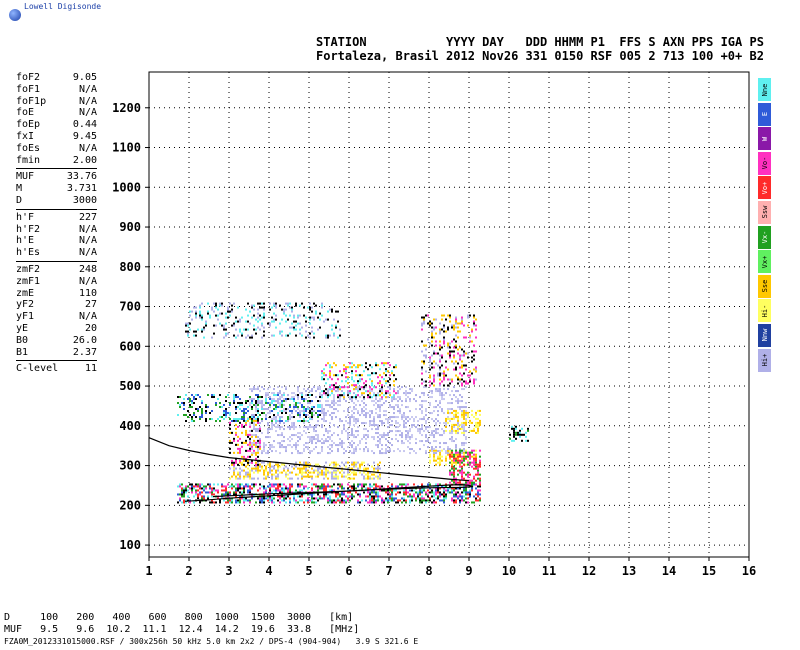  What do you see at coordinates (130, 307) in the screenshot?
I see `y-tick-label: 700` at bounding box center [130, 307].